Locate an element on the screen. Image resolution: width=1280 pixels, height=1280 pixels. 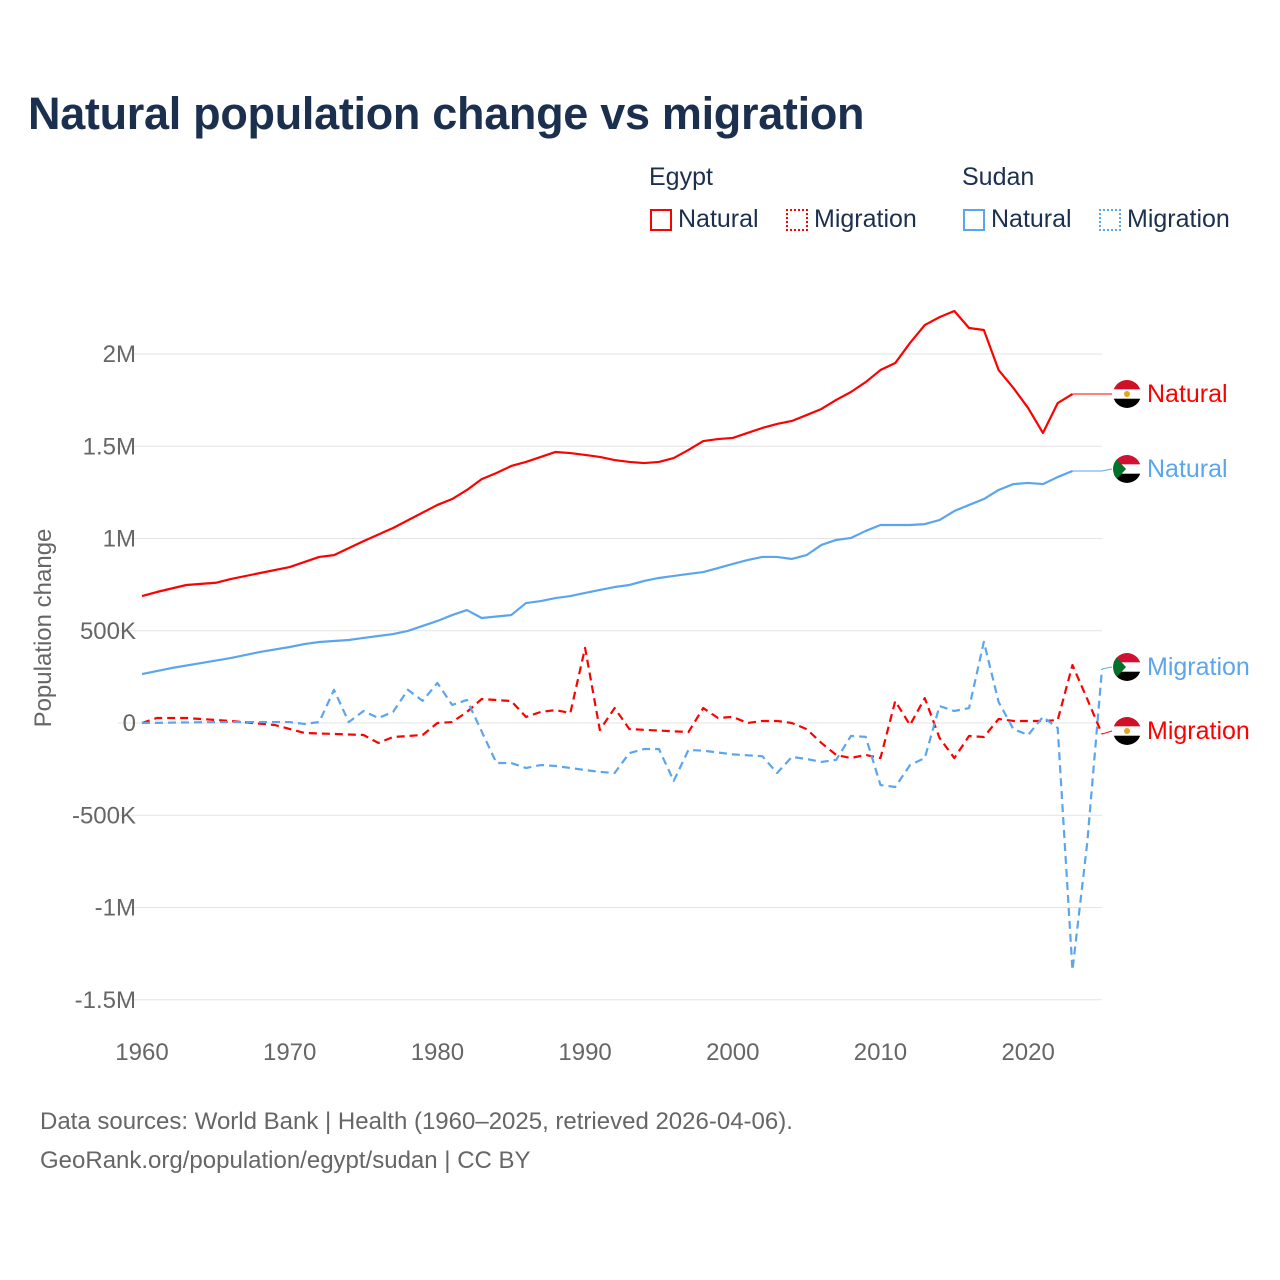
x-tick-label: 2000 is located at coordinates (732, 1052).